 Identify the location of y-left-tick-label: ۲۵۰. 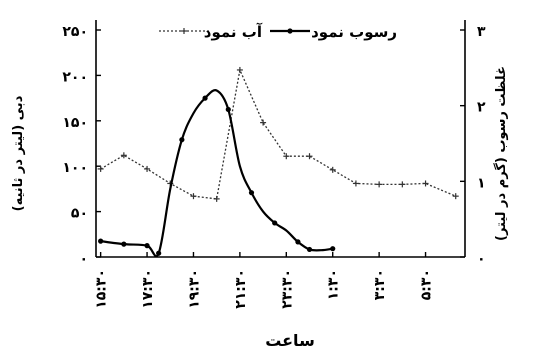
(75, 32).